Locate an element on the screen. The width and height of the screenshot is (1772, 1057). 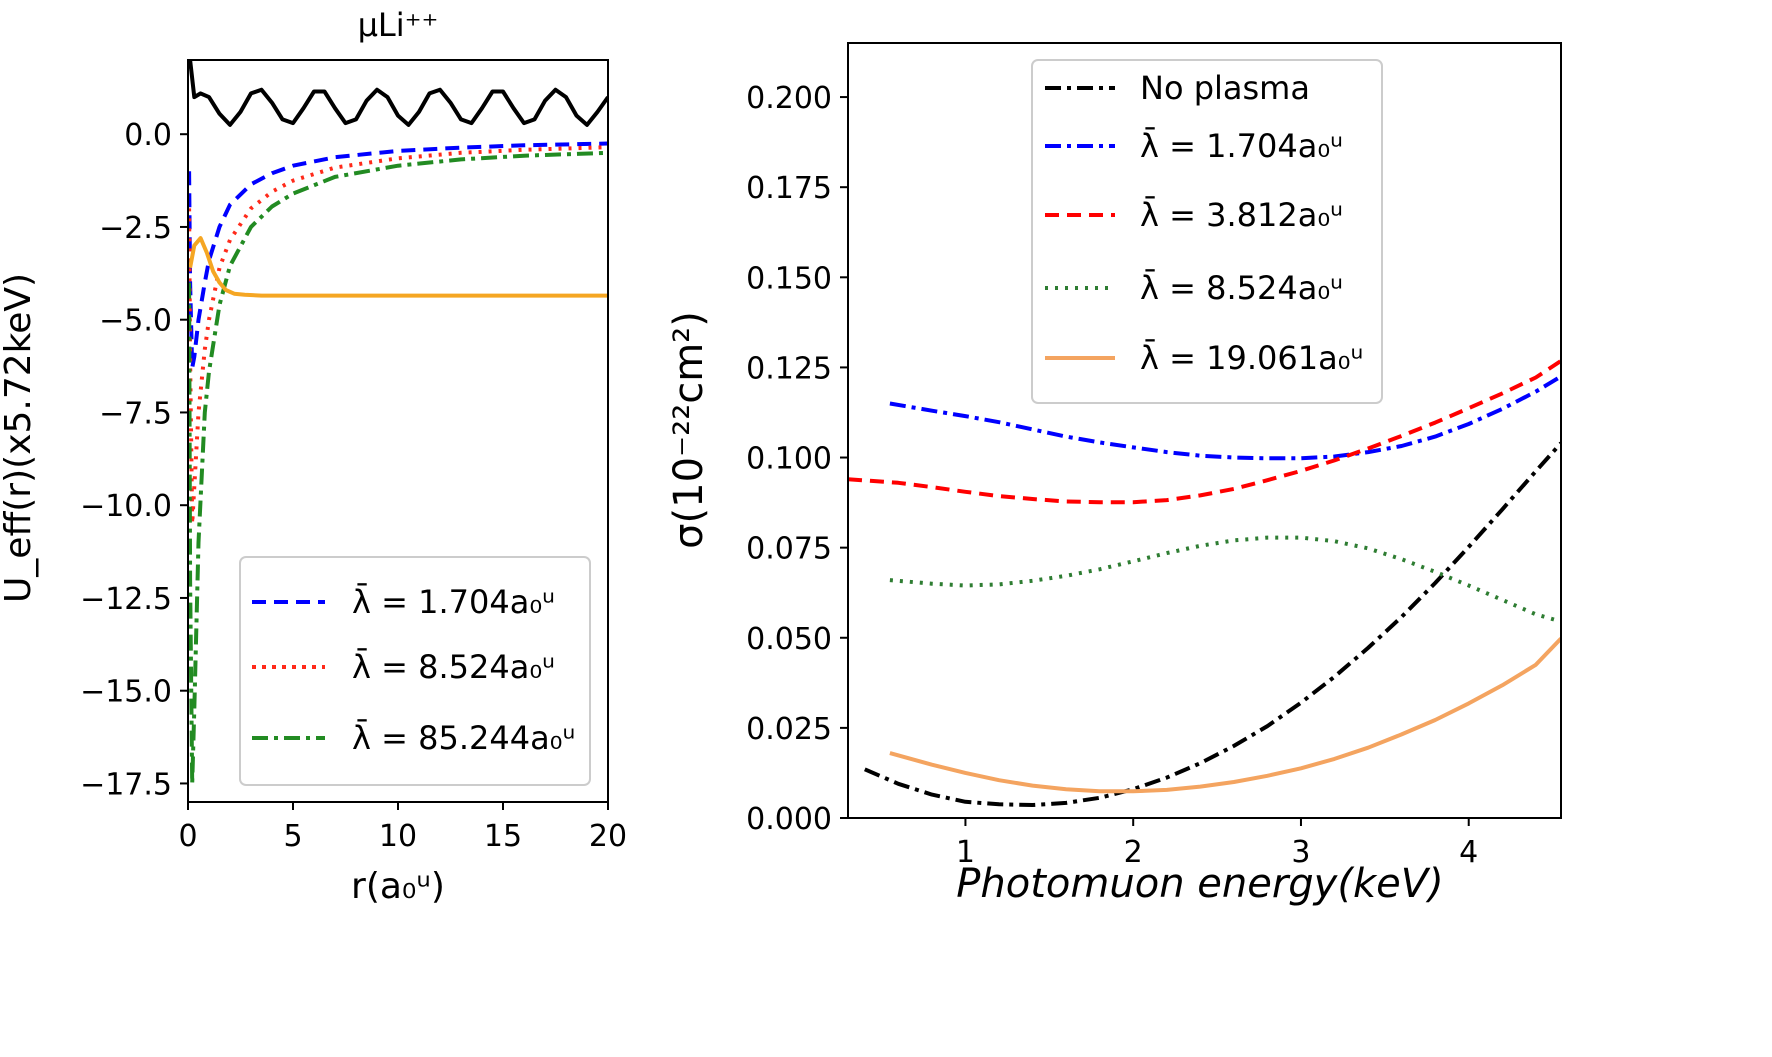
right-legend-label-2: λ̄ = 1.704a₀ᵘ is located at coordinates (1241, 145).